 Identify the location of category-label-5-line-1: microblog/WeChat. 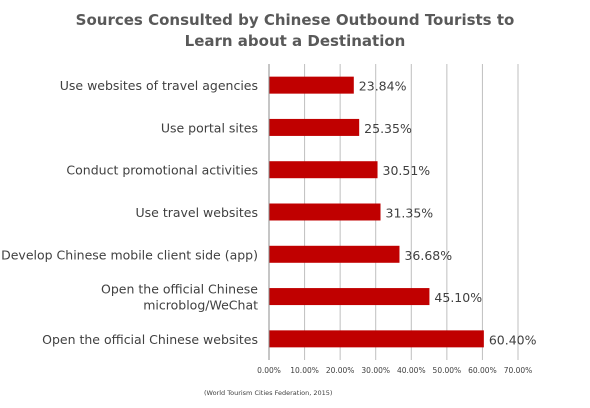
(200, 304).